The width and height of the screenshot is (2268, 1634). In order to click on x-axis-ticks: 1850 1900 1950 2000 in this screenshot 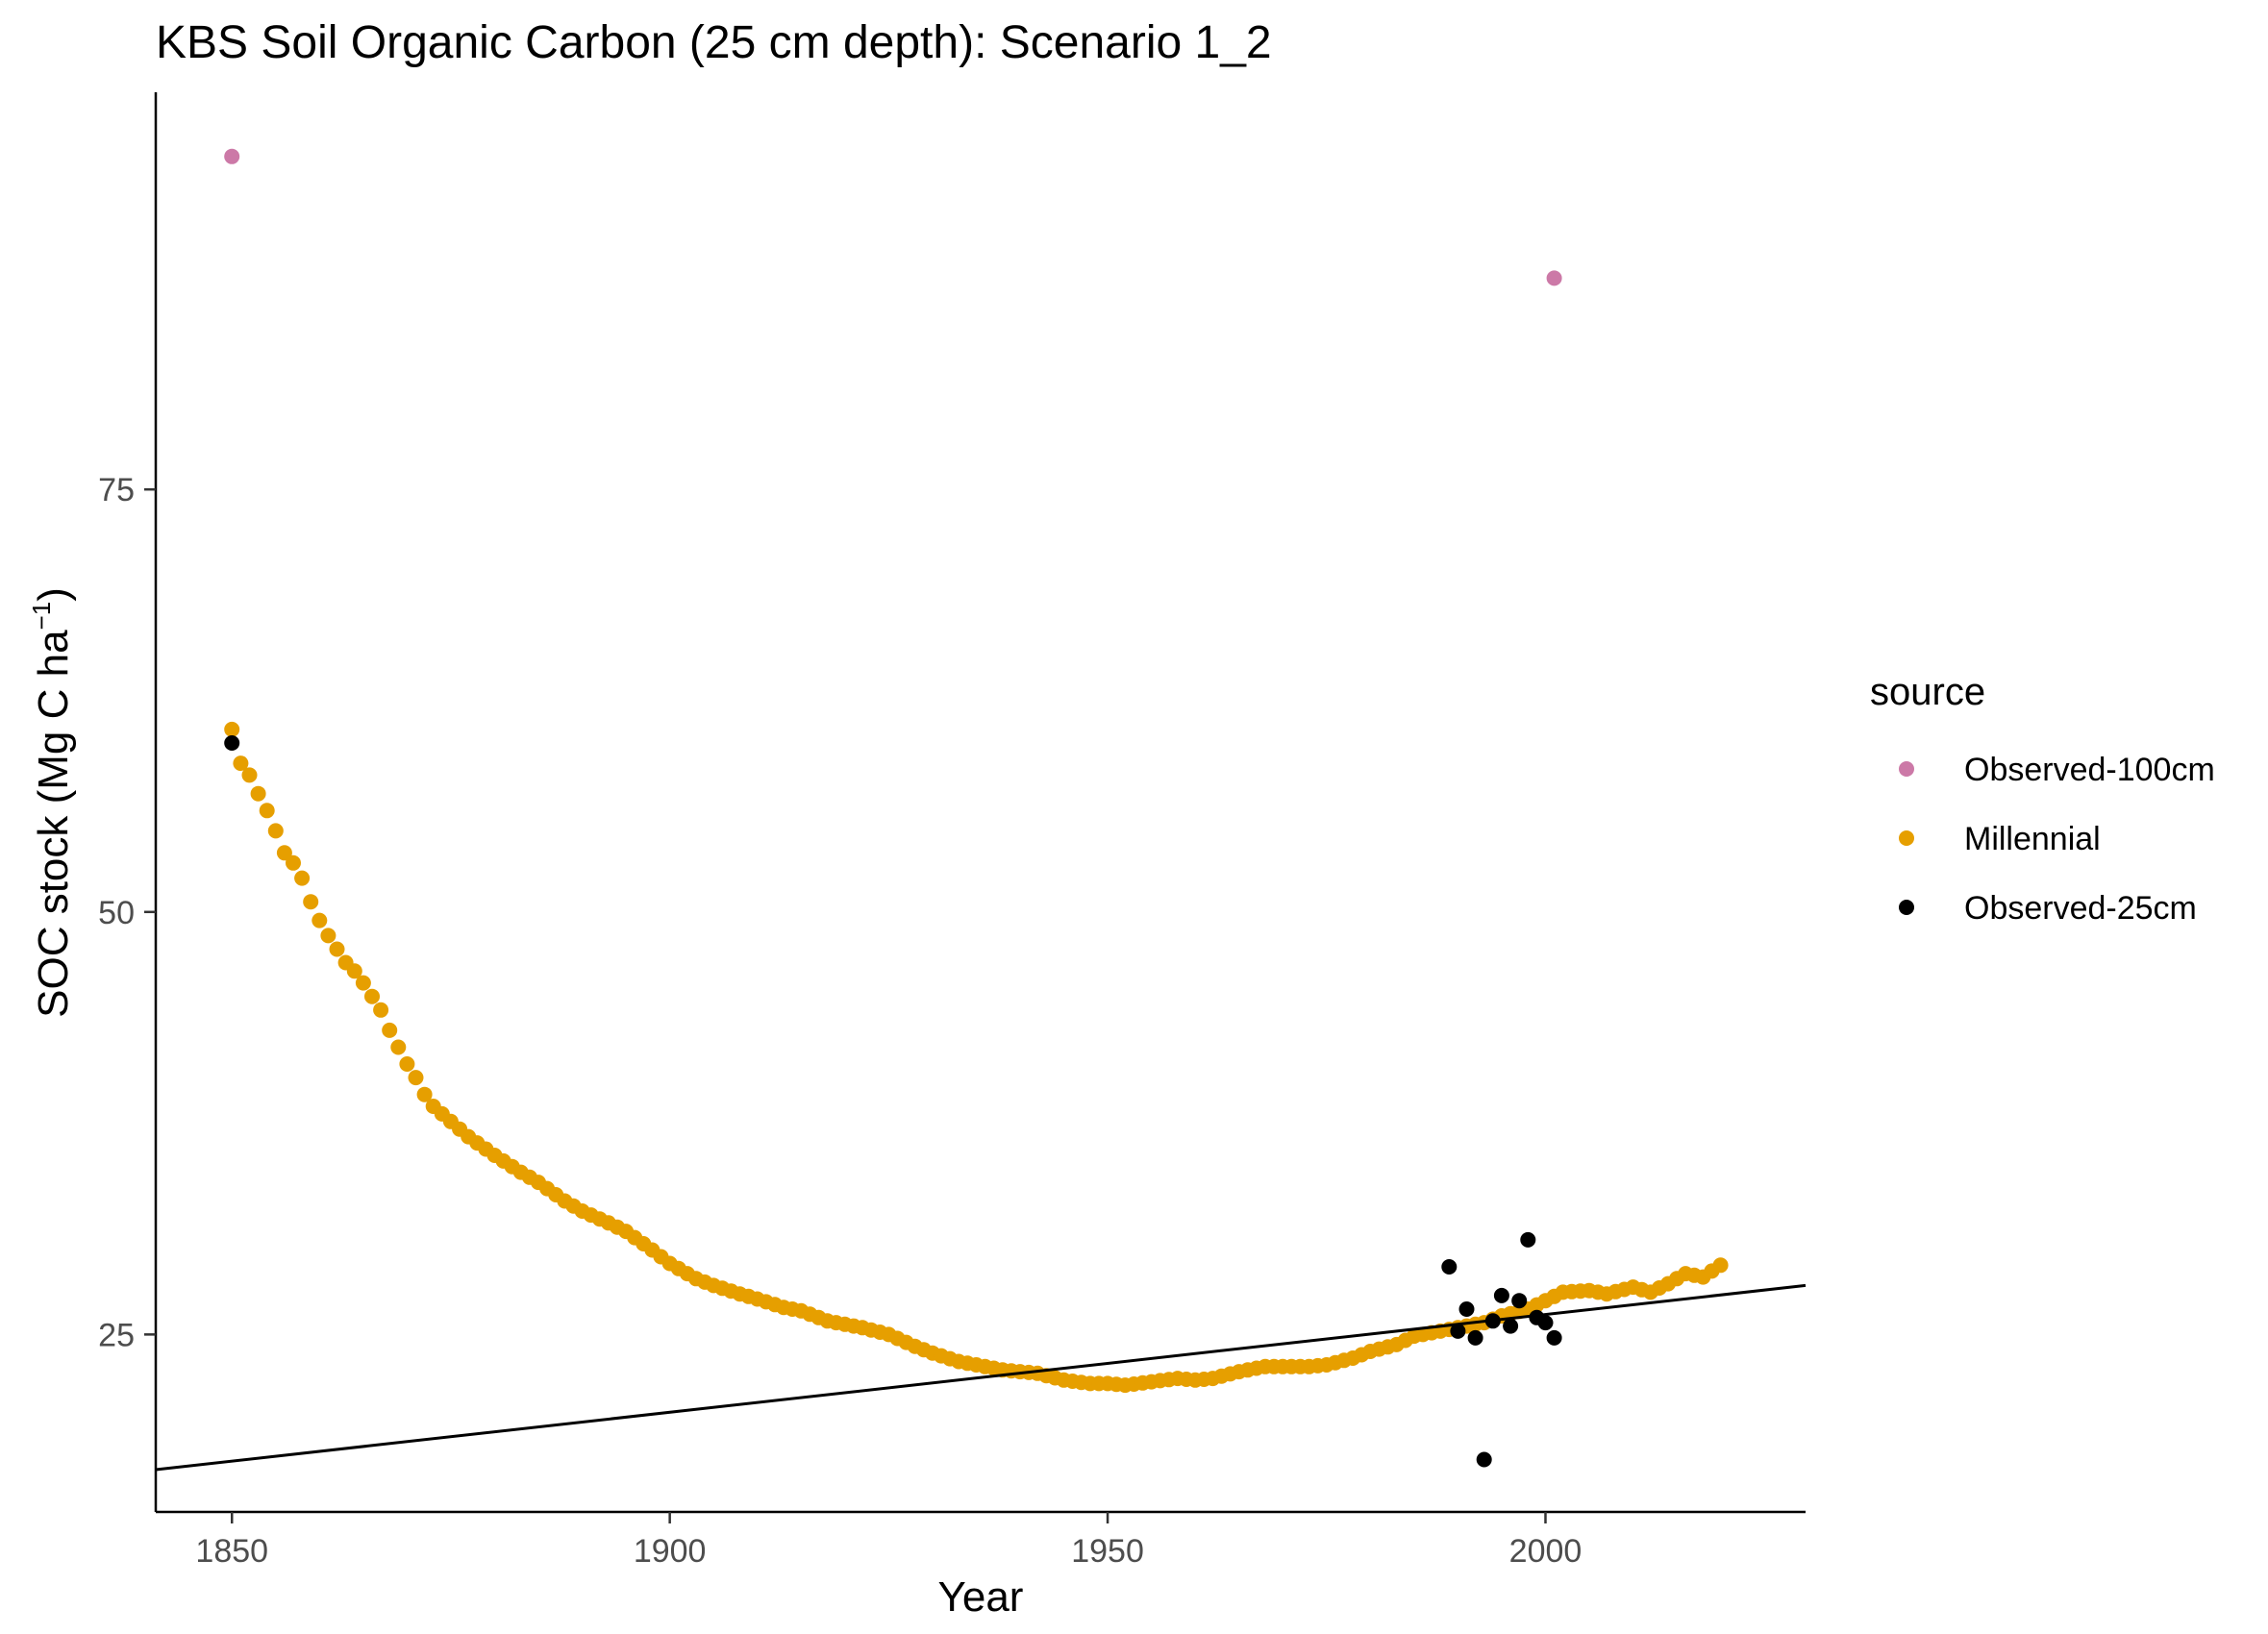, I will do `click(888, 1541)`.